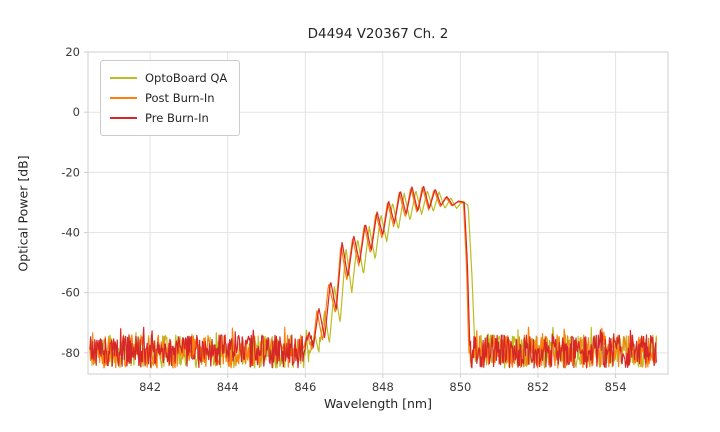 Image resolution: width=720 pixels, height=432 pixels. What do you see at coordinates (70, 172) in the screenshot?
I see `svg-text: -20` at bounding box center [70, 172].